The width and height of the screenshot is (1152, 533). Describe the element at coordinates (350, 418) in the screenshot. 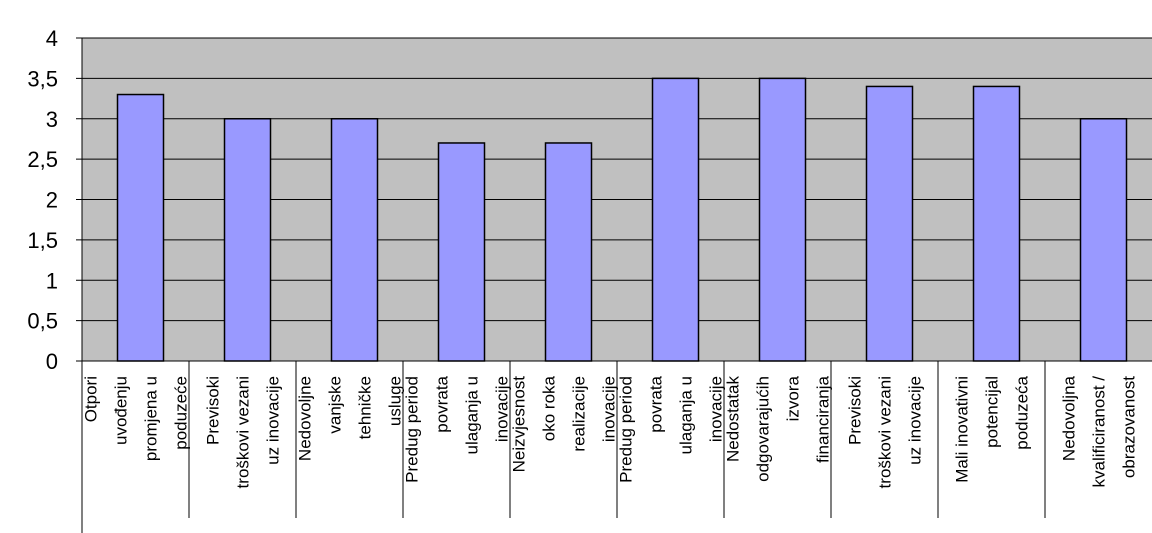

I see `category-label: Nedovoljne vanjske tehničke usluge` at that location.